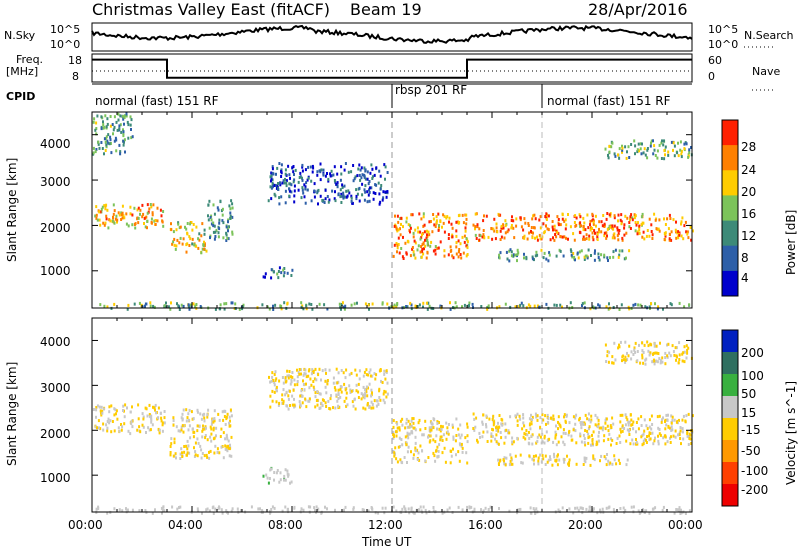 This screenshot has width=800, height=554. I want to click on cpid-segment-2: rbsp 201 RF, so click(431, 90).